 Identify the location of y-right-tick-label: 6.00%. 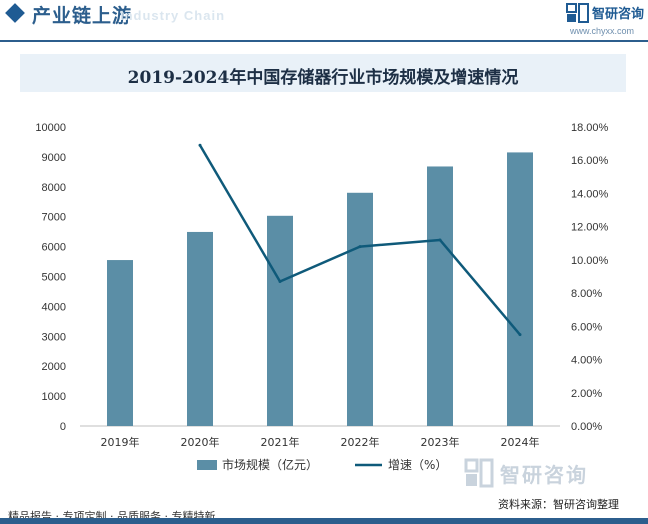
(586, 327).